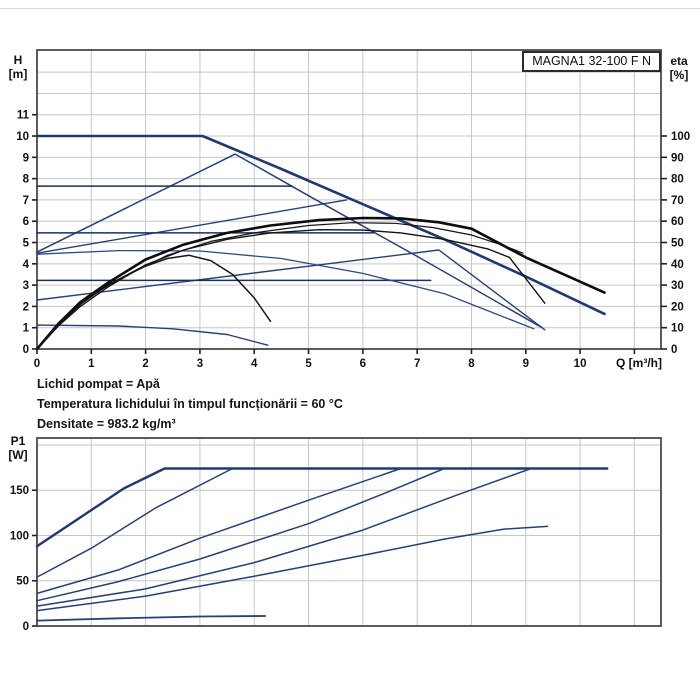  I want to click on eta-axis-unit: [%], so click(679, 75).